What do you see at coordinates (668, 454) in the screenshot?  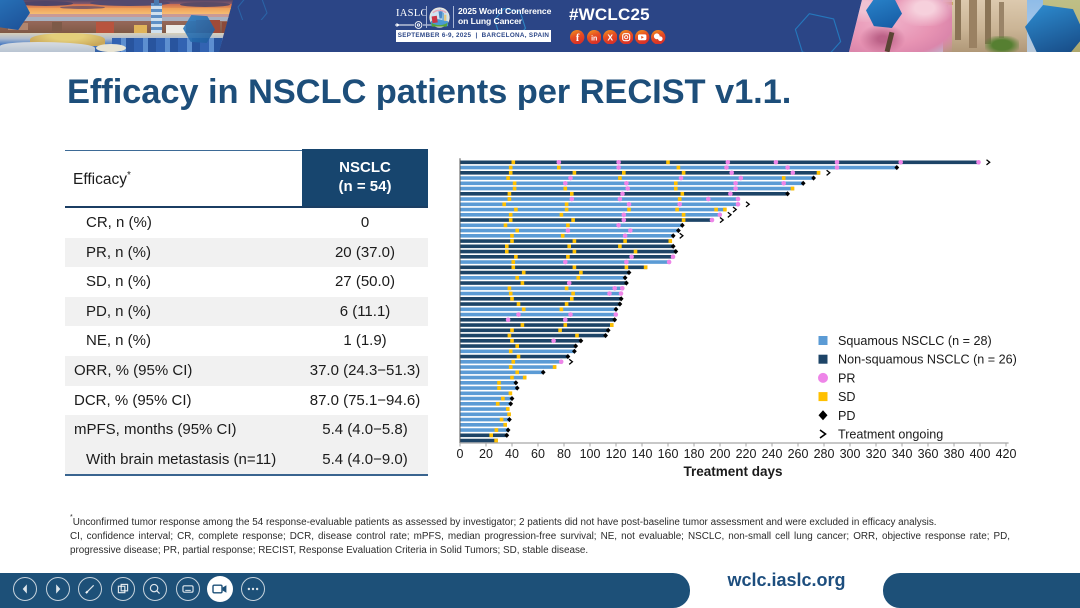 I see `svg-text: 160` at bounding box center [668, 454].